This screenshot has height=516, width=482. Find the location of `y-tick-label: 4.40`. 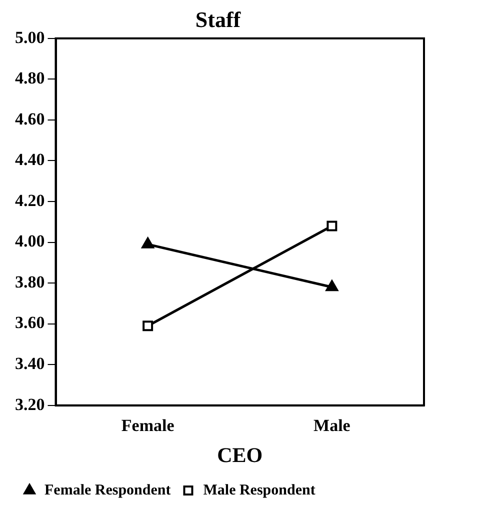

y-tick-label: 4.40 is located at coordinates (30, 160).